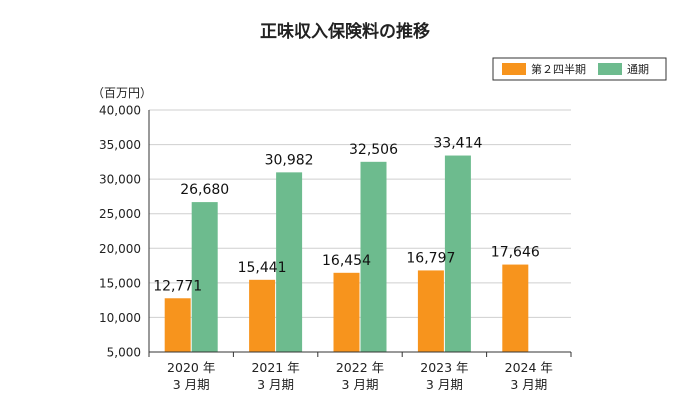 This screenshot has height=400, width=690. I want to click on y-tick-label: 35,000, so click(120, 145).